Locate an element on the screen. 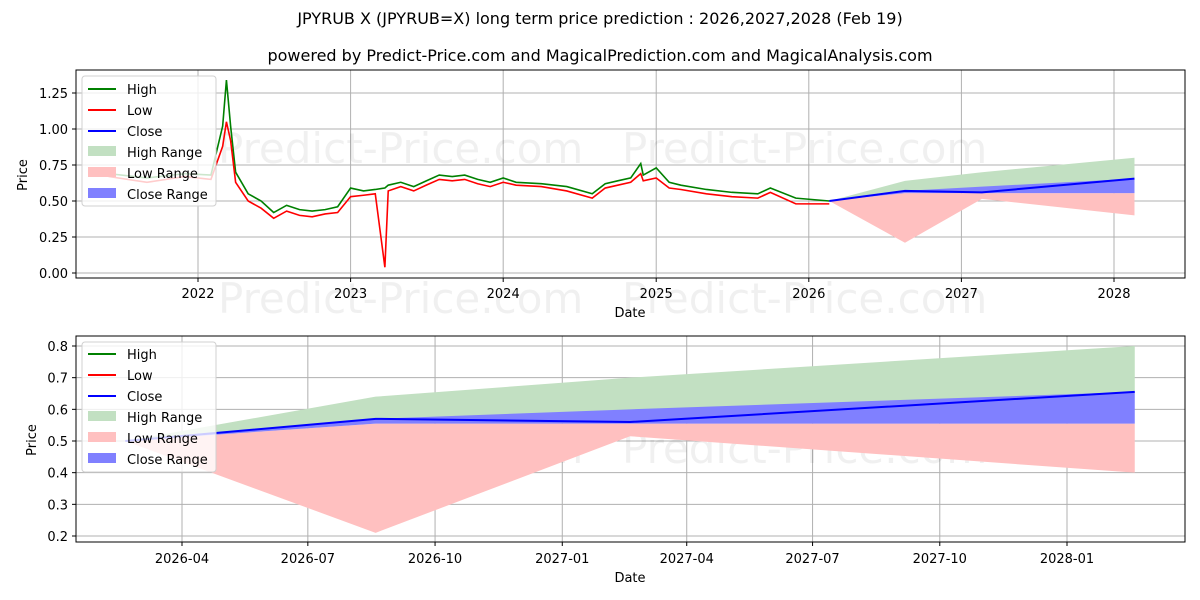 The height and width of the screenshot is (600, 1200). x-tick-label: 2022 is located at coordinates (197, 294).